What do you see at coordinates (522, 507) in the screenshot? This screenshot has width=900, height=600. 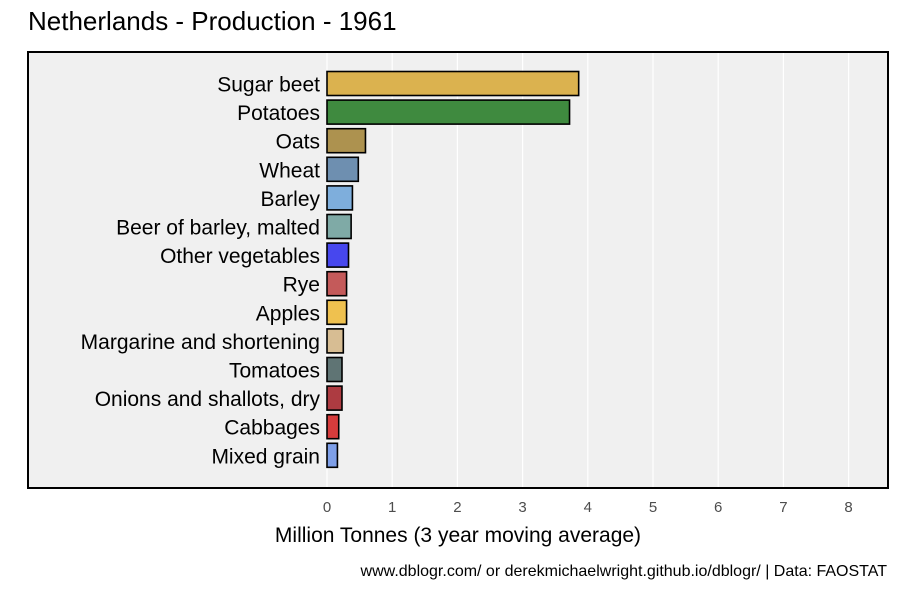 I see `x-tick-label-3: 3` at bounding box center [522, 507].